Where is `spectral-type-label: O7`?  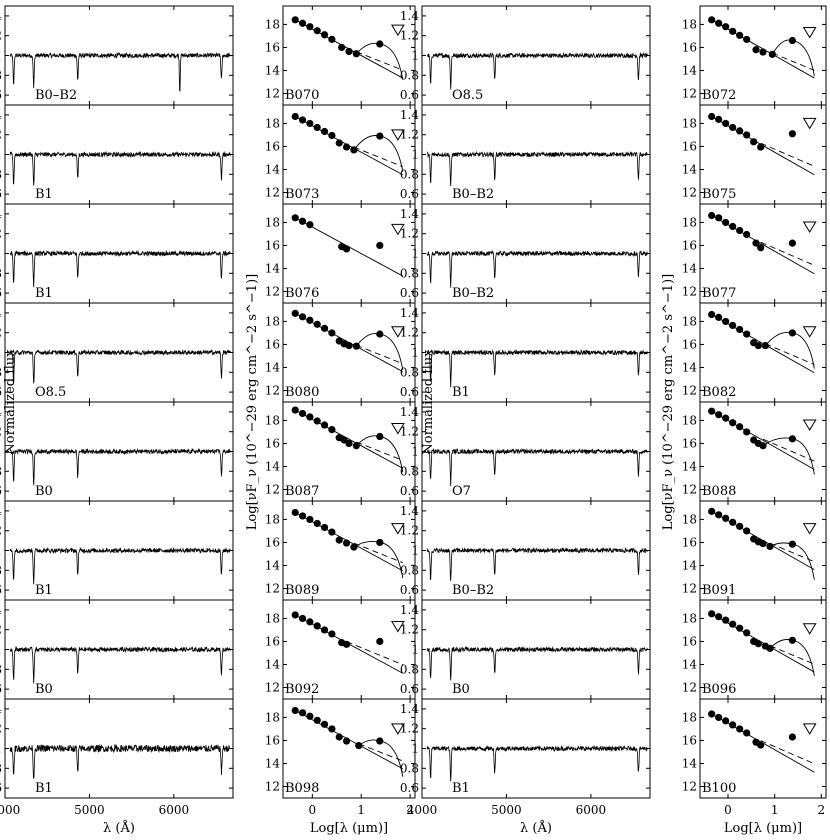 spectral-type-label: O7 is located at coordinates (461, 491).